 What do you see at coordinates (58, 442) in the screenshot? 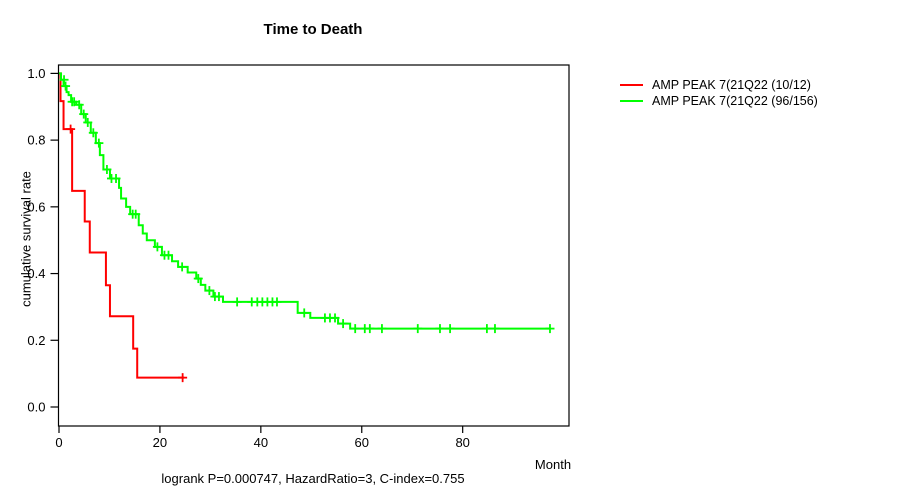
I see `svg-text: 0` at bounding box center [58, 442].